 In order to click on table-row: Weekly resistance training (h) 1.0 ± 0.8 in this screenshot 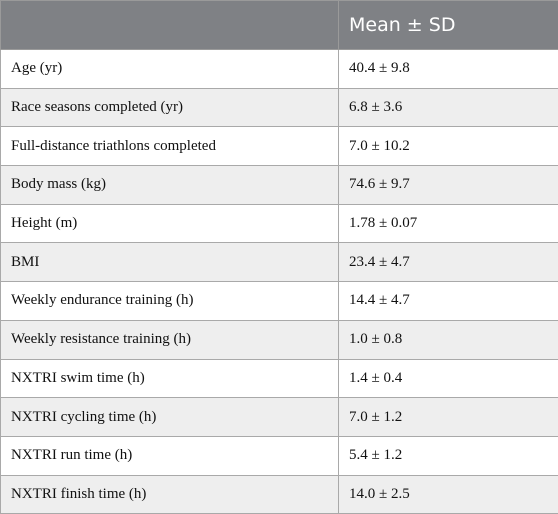, I will do `click(279, 339)`.